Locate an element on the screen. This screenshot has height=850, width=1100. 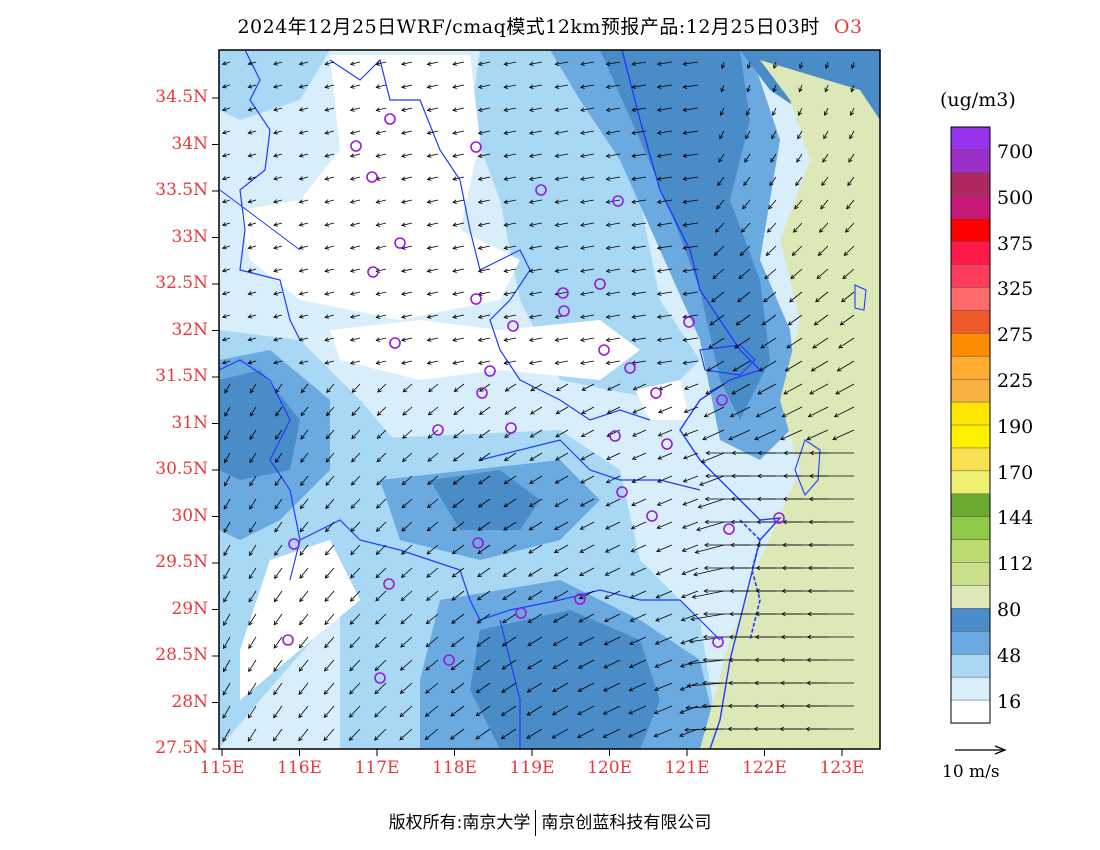
colorbar-label: 170 is located at coordinates (1015, 472).